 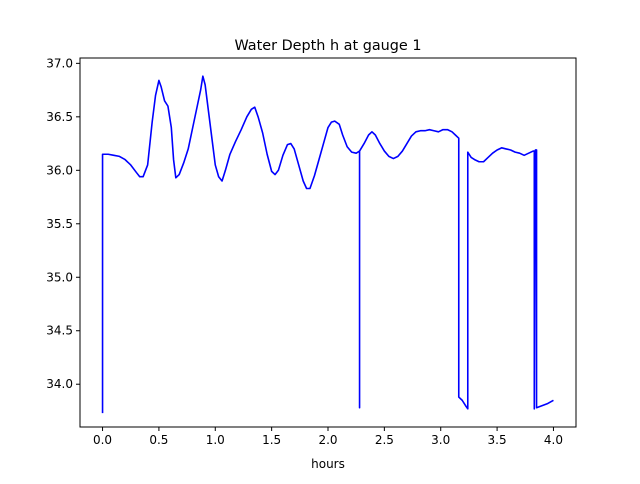 What do you see at coordinates (59, 277) in the screenshot?
I see `y-tick-label: 35.0` at bounding box center [59, 277].